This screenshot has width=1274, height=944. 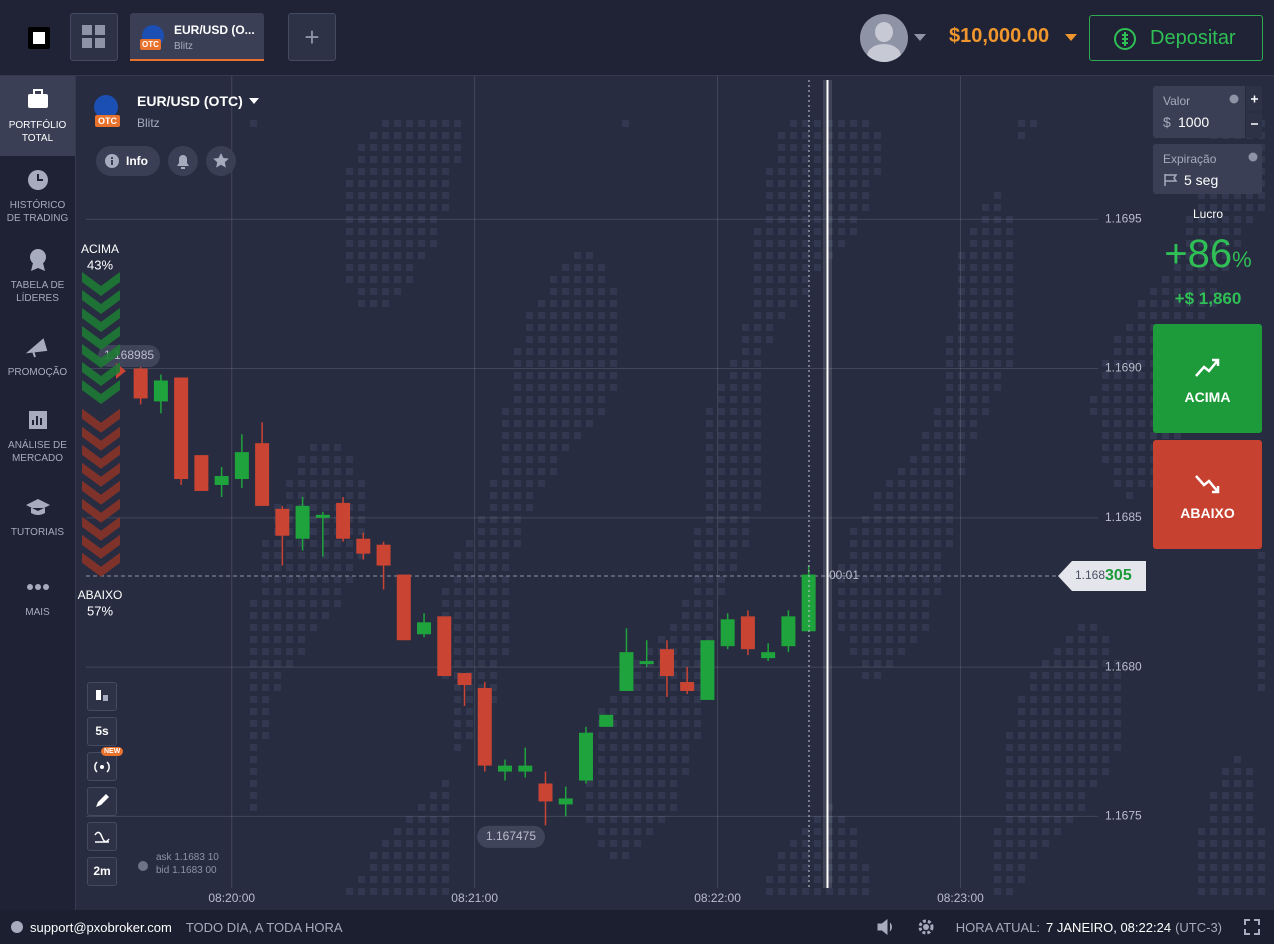 What do you see at coordinates (1234, 99) in the screenshot?
I see `amount-help` at bounding box center [1234, 99].